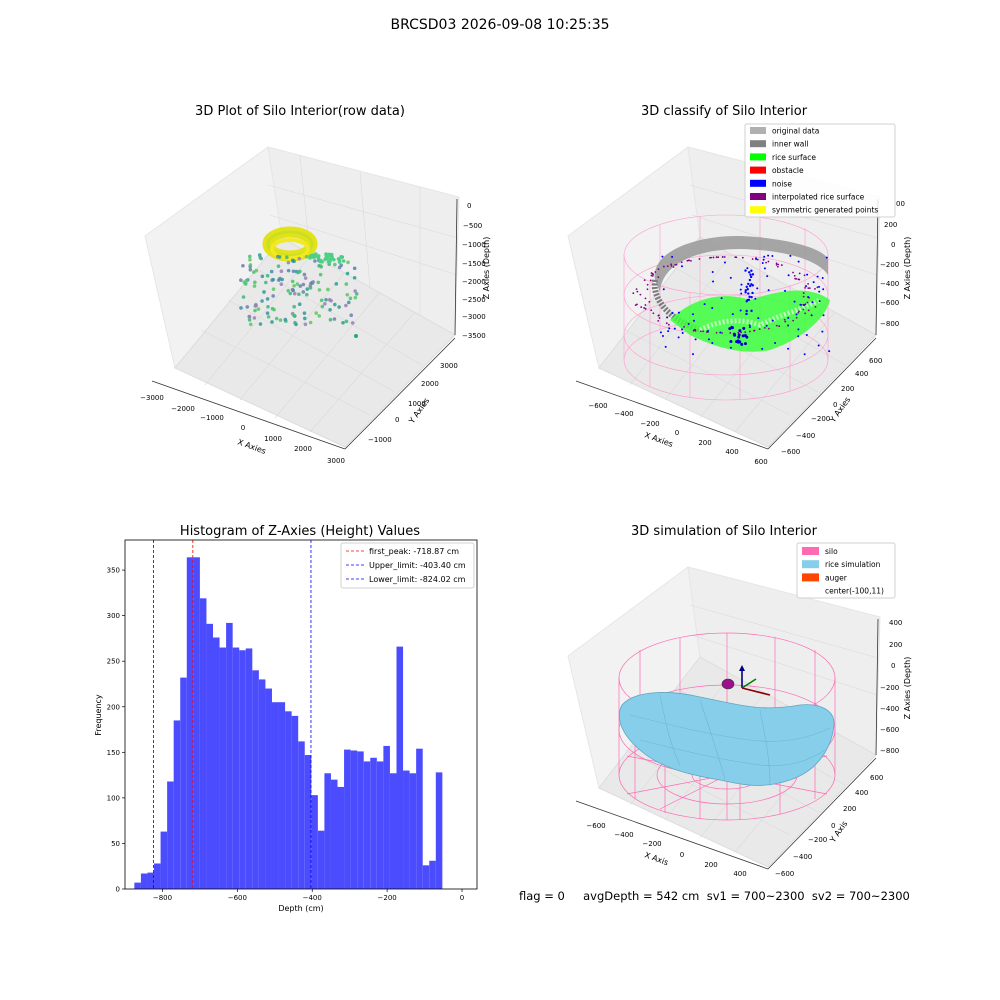 The height and width of the screenshot is (1000, 1000). What do you see at coordinates (847, 389) in the screenshot?
I see `classify-ytick: 200` at bounding box center [847, 389].